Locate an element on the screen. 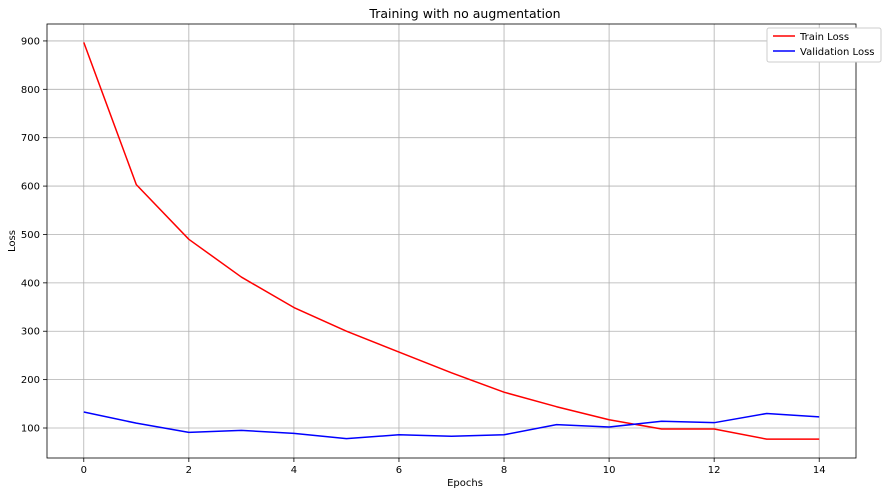 The width and height of the screenshot is (894, 496). legend-box is located at coordinates (824, 45).